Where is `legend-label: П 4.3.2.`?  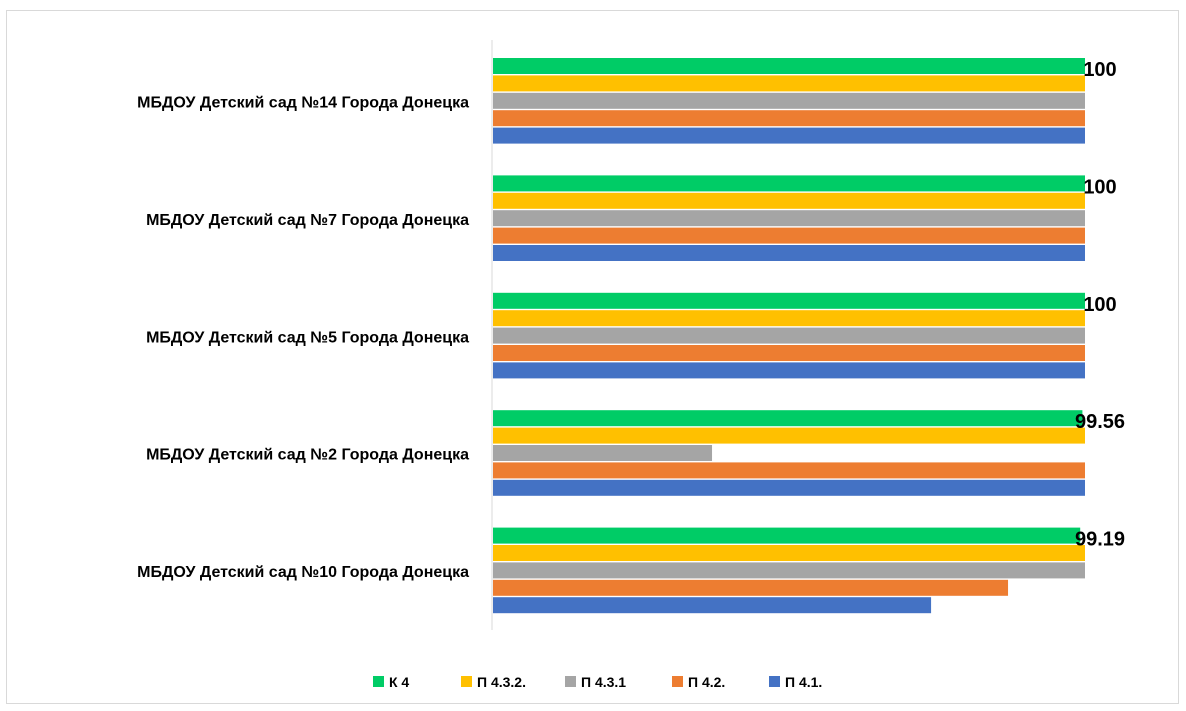
legend-label: П 4.3.2. is located at coordinates (501, 682).